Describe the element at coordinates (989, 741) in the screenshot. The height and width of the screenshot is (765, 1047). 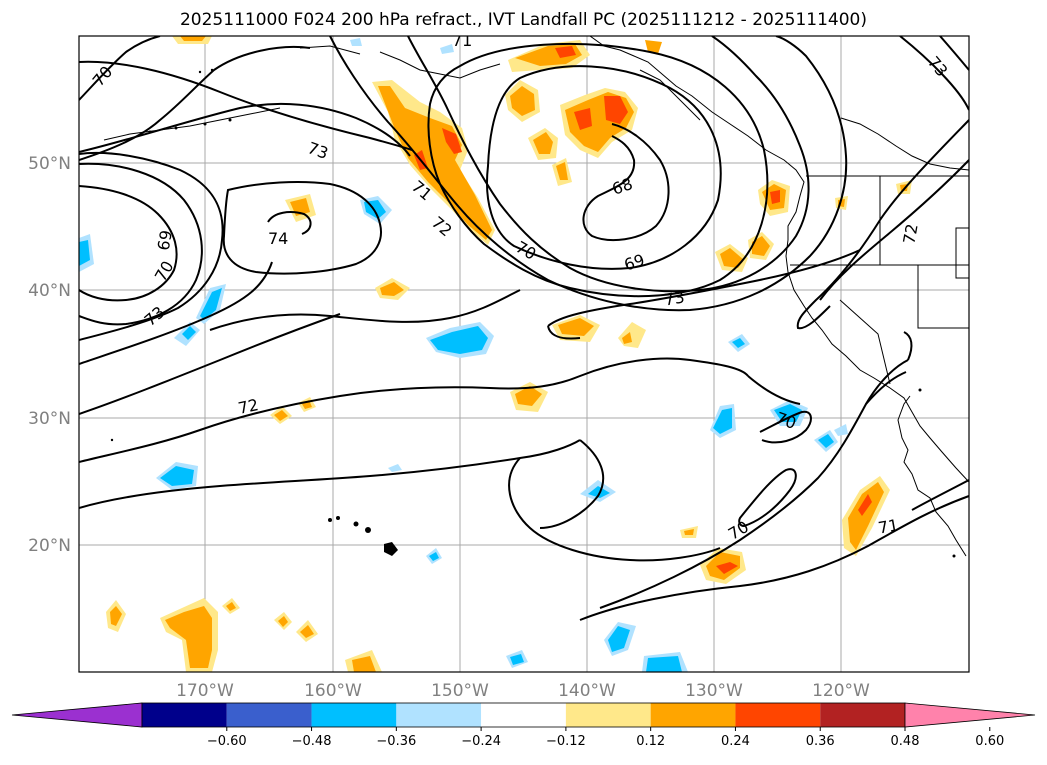
I see `colorbar-tick-label: 0.60` at that location.